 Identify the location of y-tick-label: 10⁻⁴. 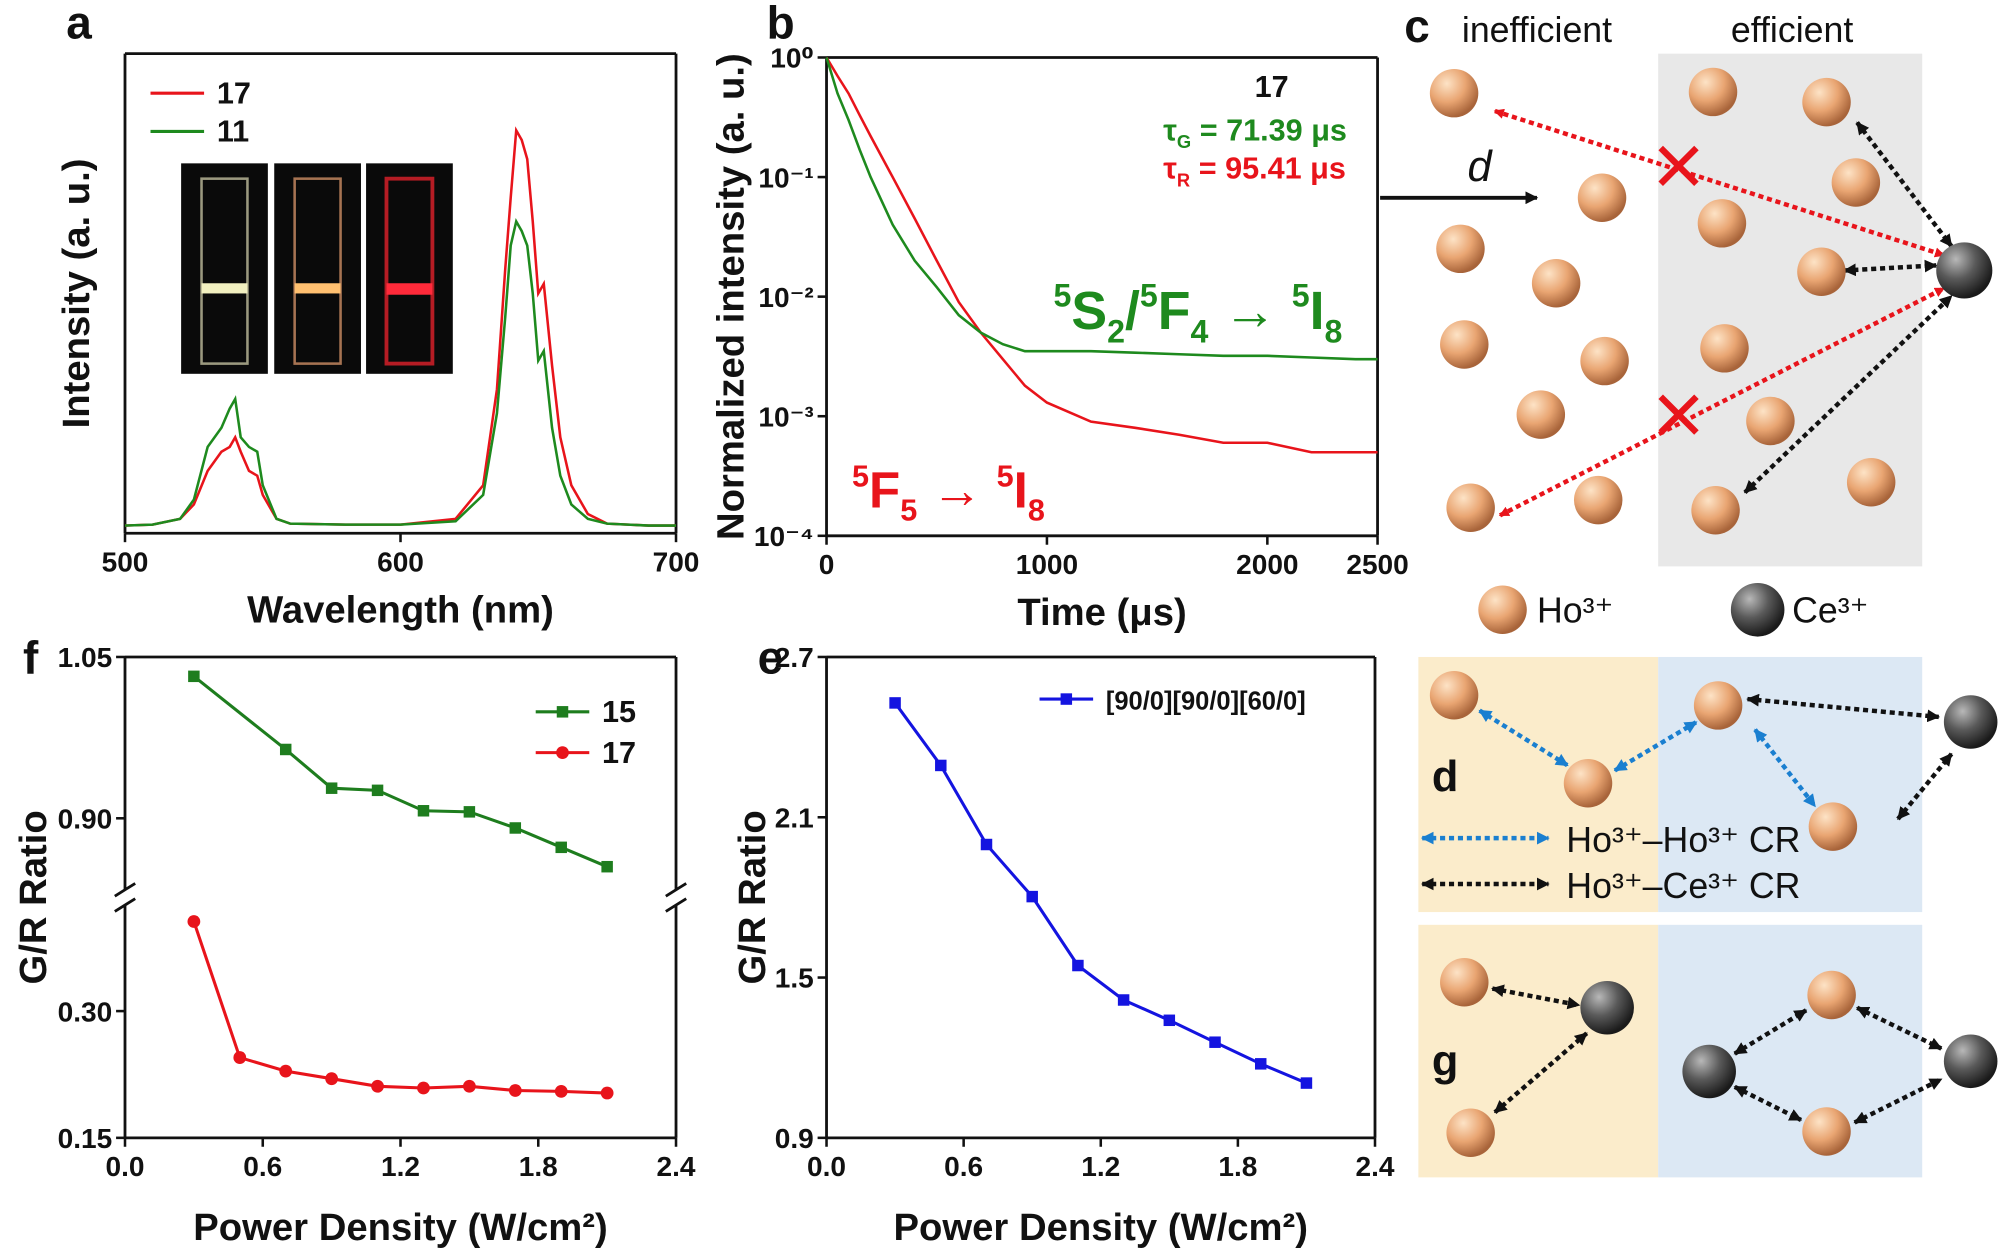
(784, 536).